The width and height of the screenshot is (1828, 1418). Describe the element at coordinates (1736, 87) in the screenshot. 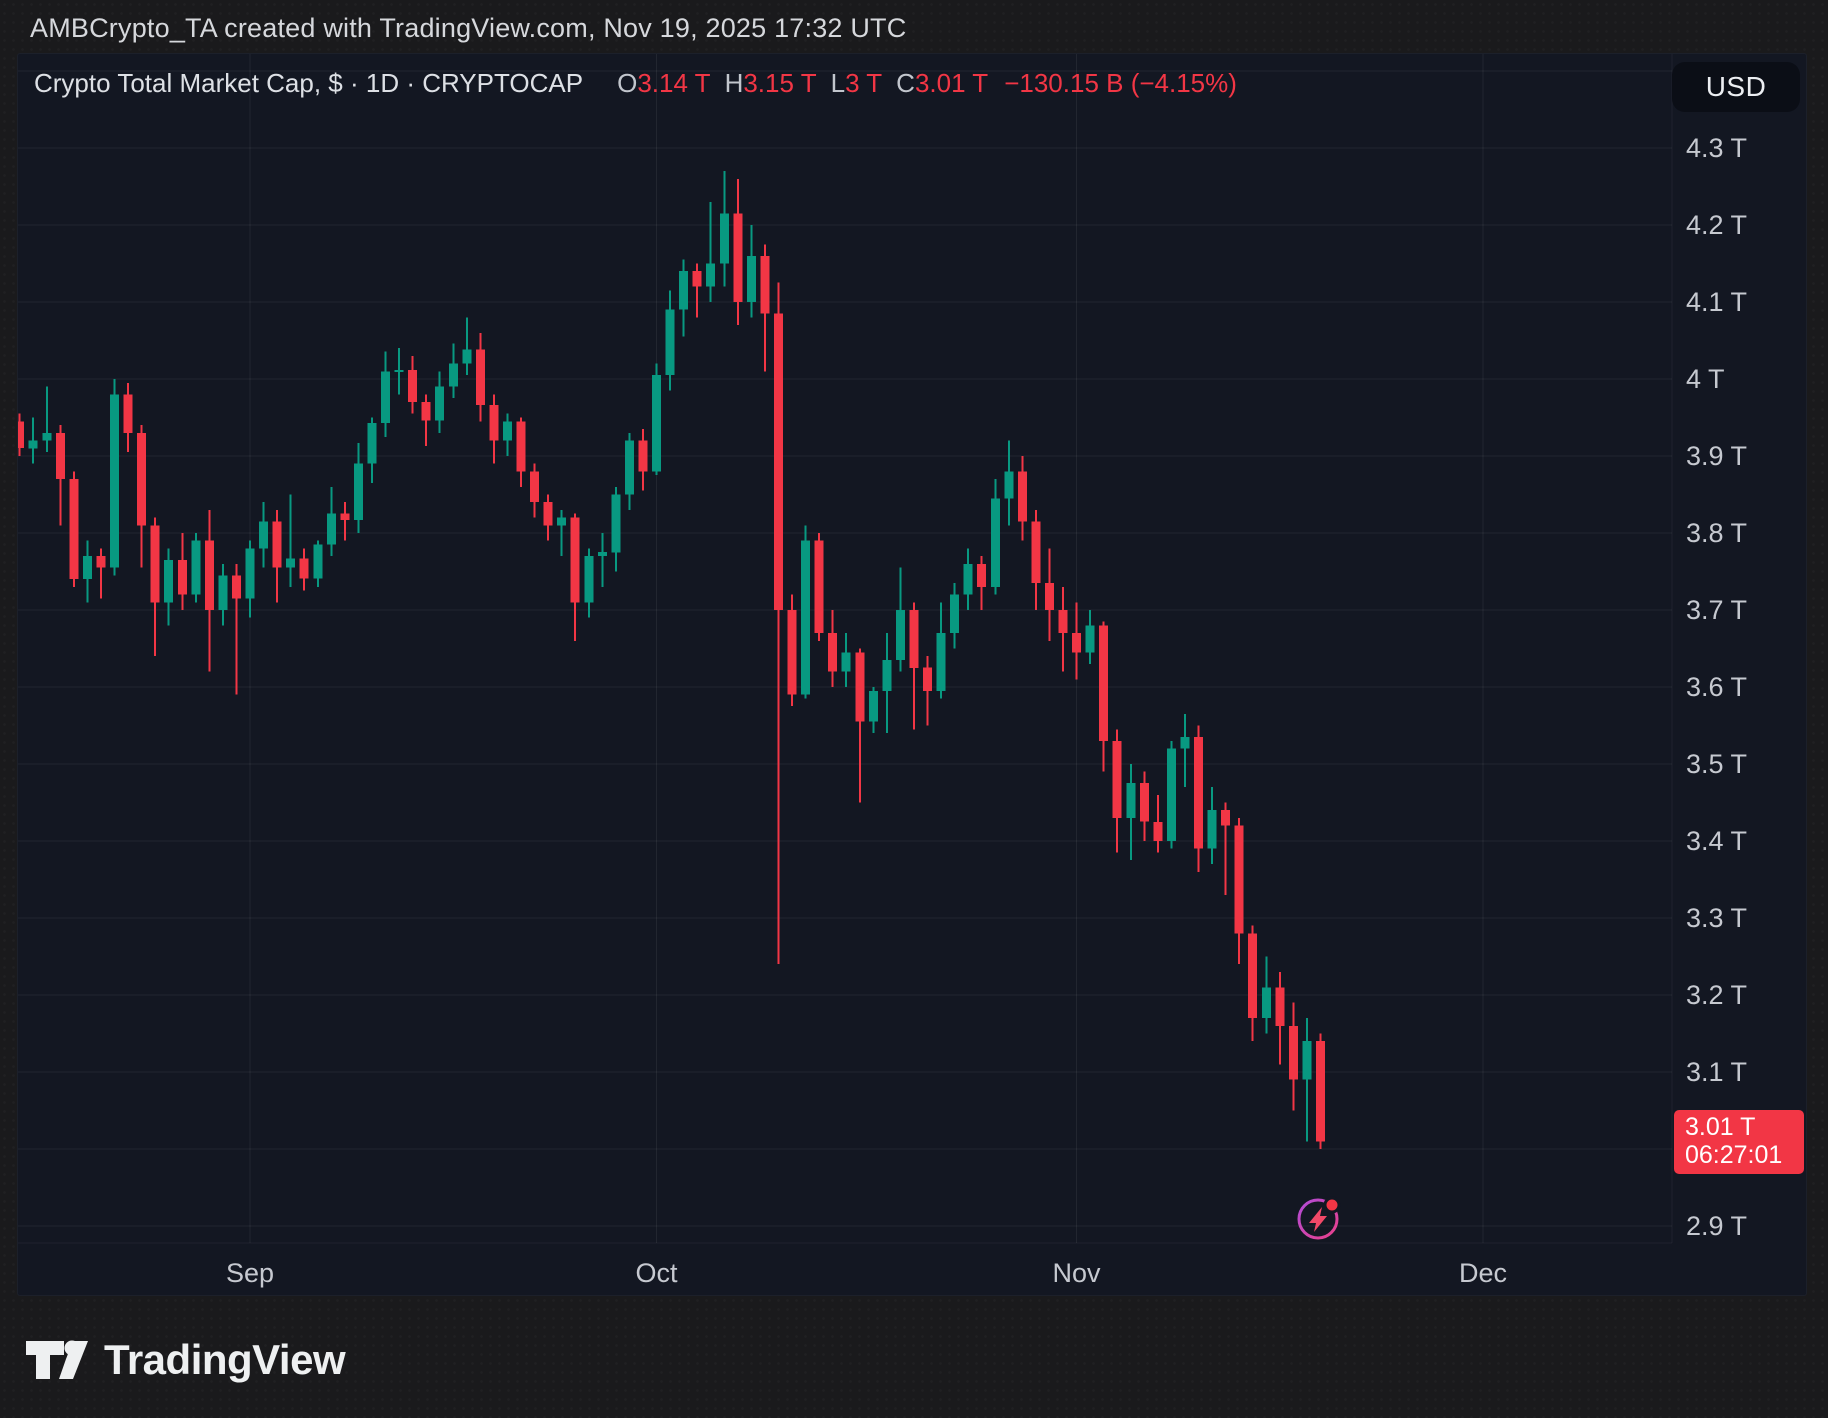

I see `currency-toggle-button: USD` at that location.